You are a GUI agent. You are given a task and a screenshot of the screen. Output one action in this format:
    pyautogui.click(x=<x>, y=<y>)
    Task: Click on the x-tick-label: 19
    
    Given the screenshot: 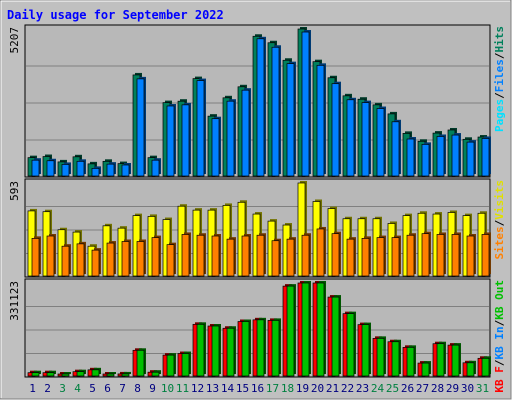 What is the action you would take?
    pyautogui.click(x=302, y=388)
    